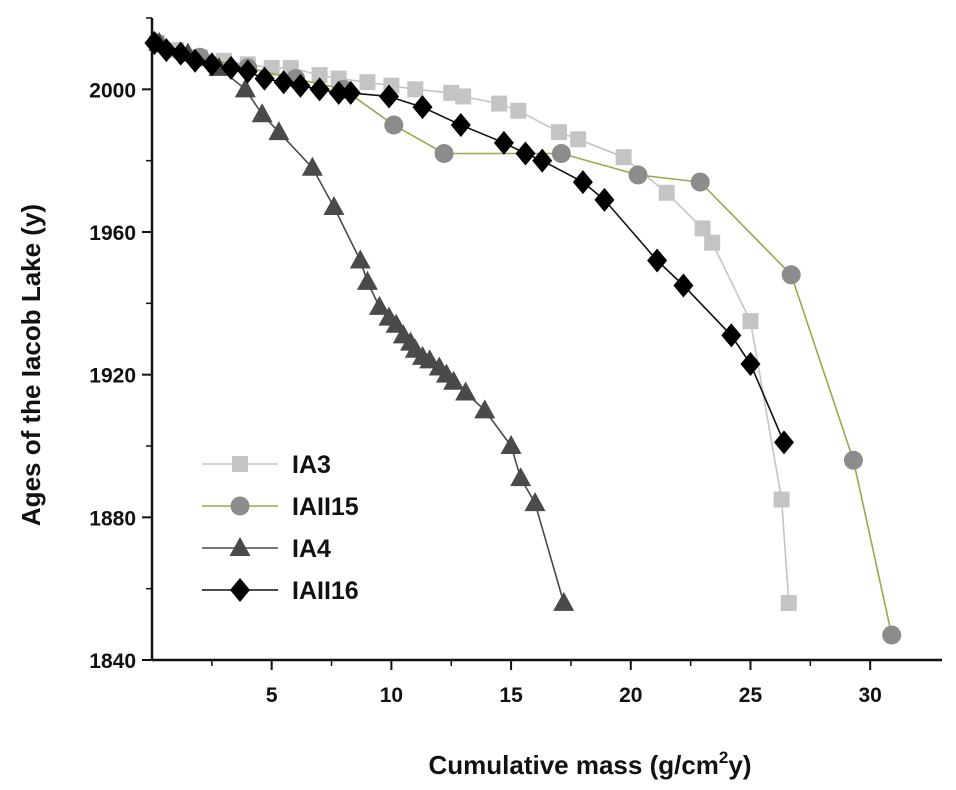 This screenshot has height=790, width=956. I want to click on legend-label: IA3, so click(311, 465).